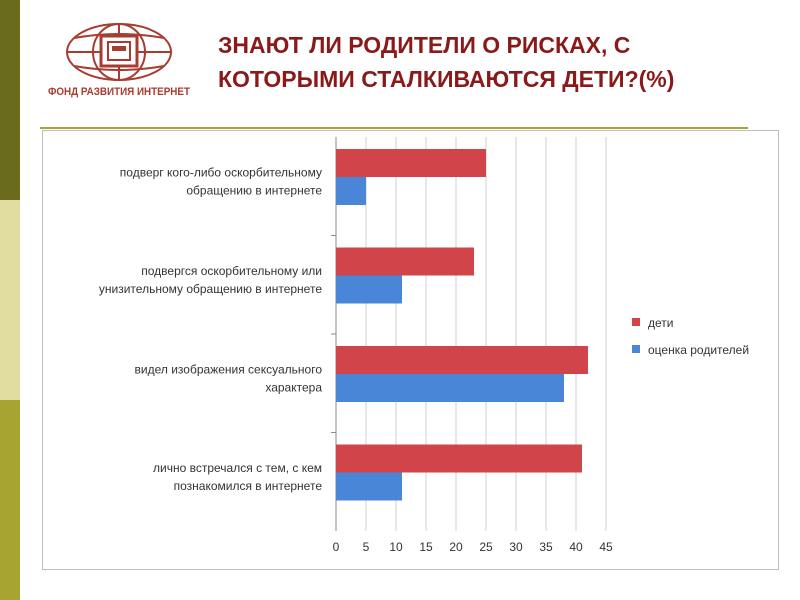 This screenshot has width=800, height=600. Describe the element at coordinates (254, 190) in the screenshot. I see `category-label: обращению в интернете` at that location.